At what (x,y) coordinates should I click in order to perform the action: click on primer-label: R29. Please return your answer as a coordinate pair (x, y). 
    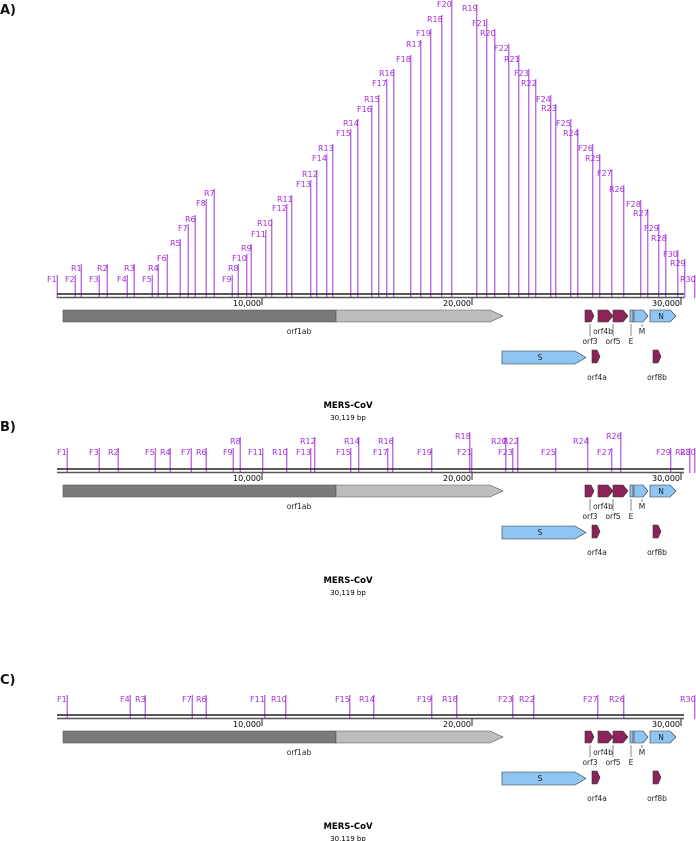
    Looking at the image, I should click on (678, 263).